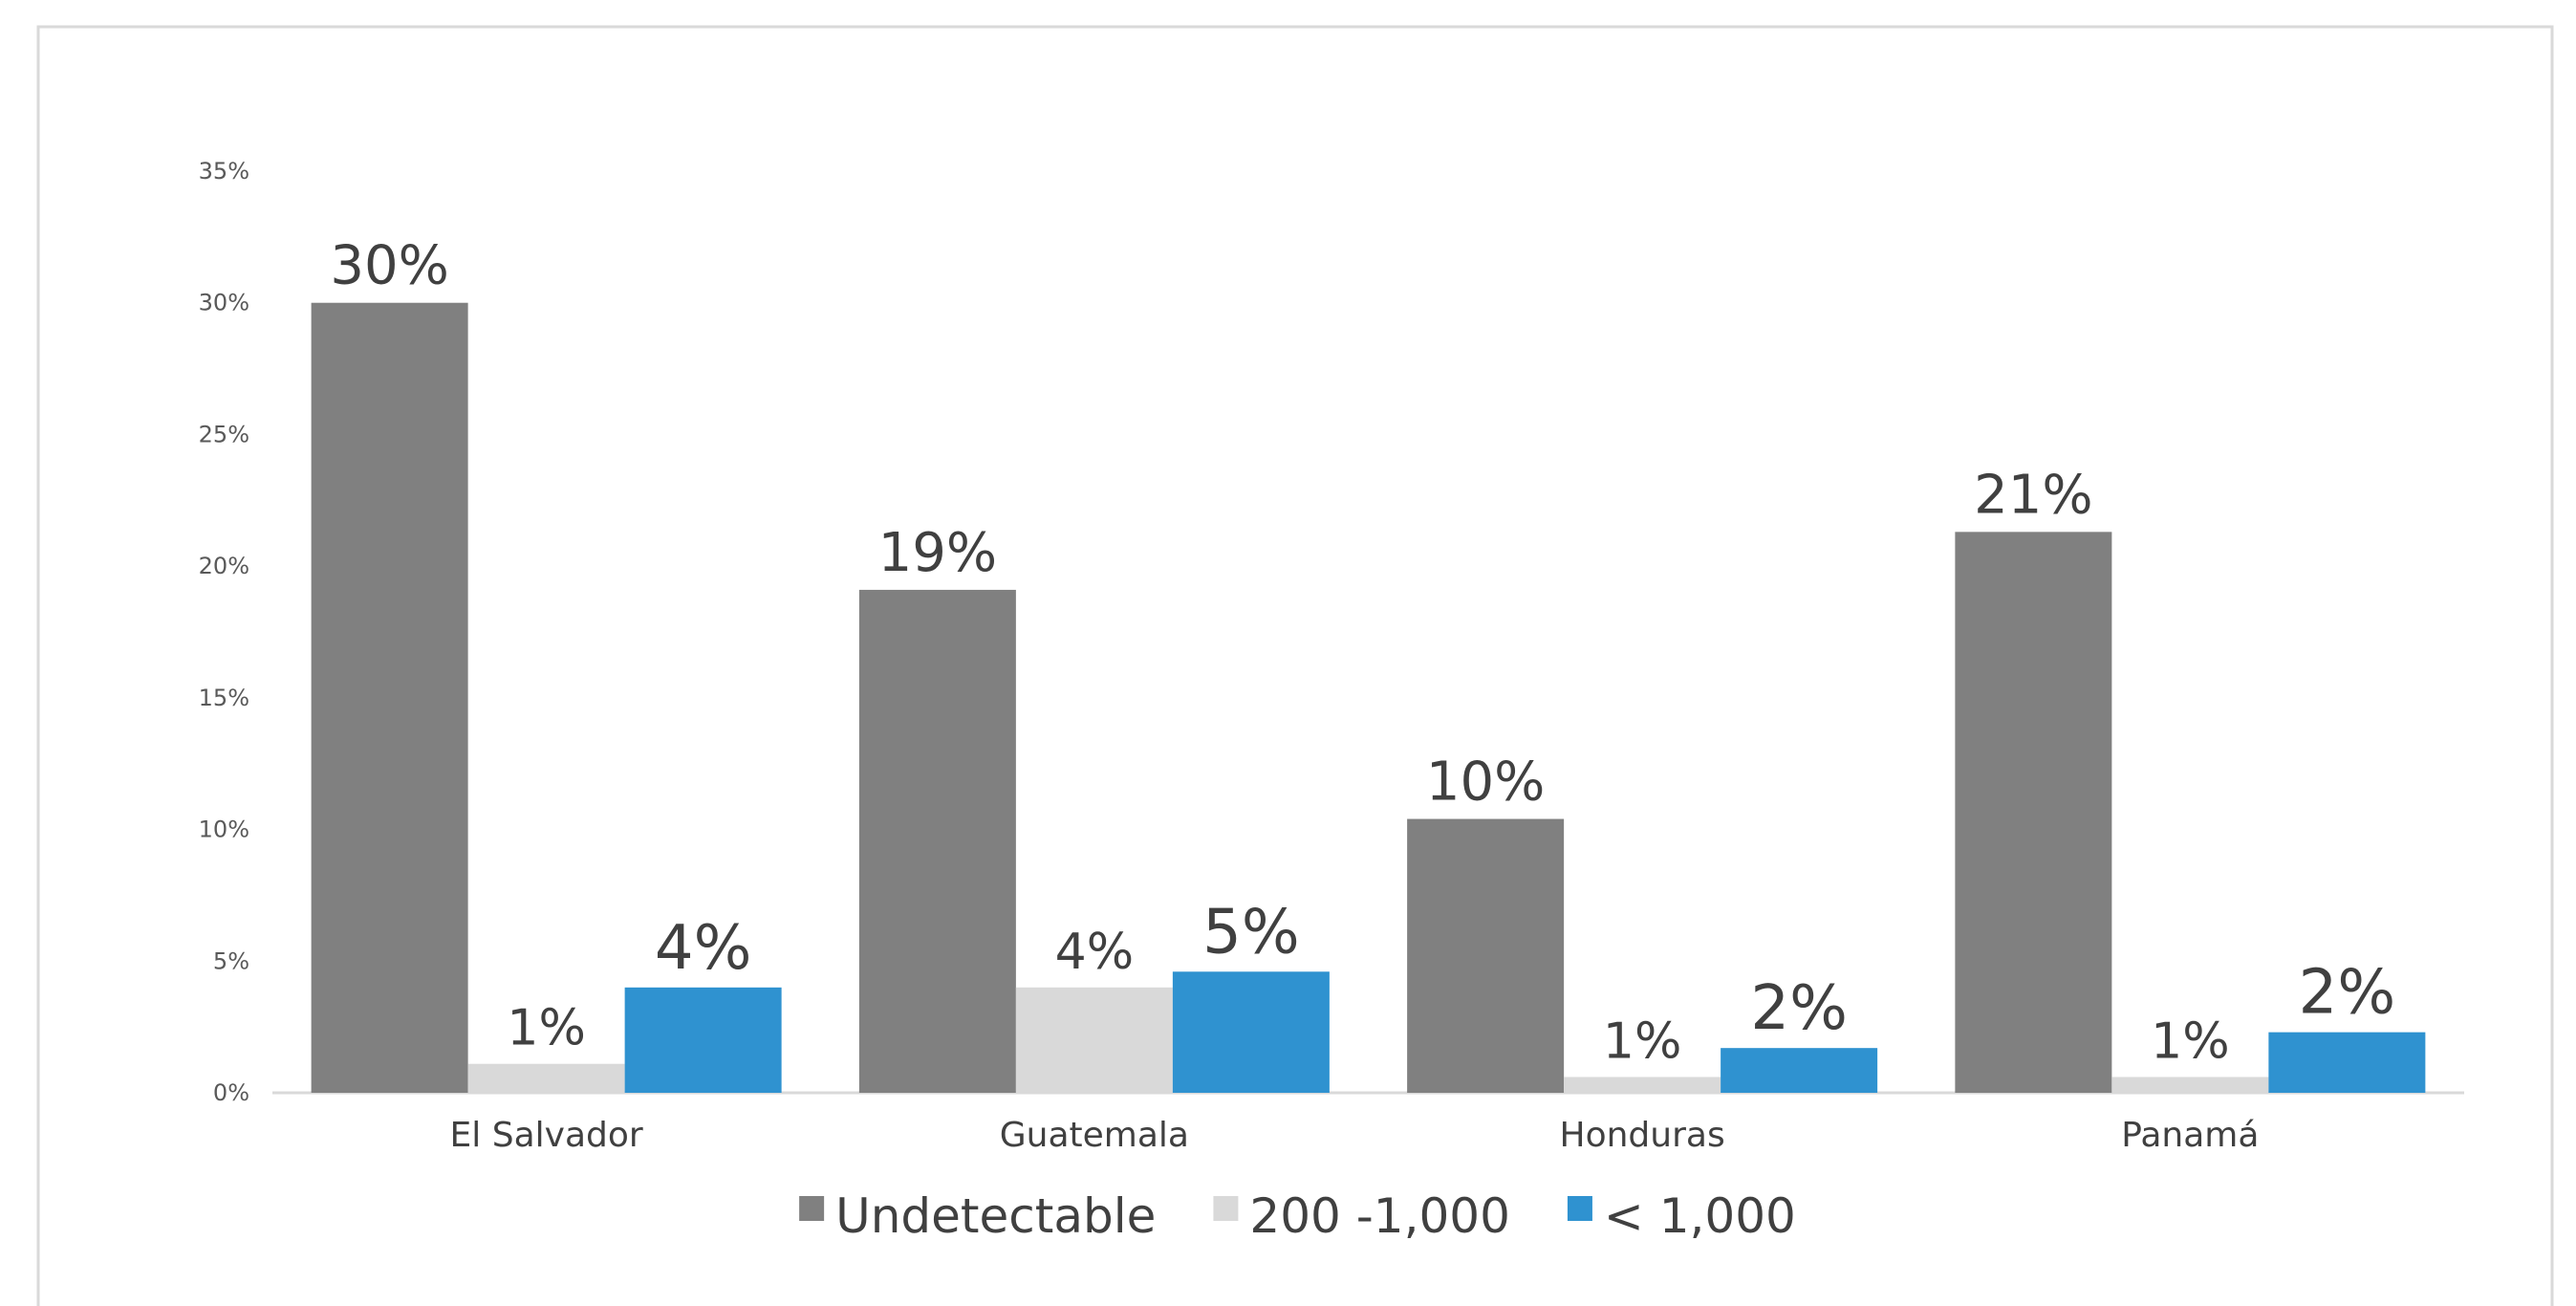 The width and height of the screenshot is (2576, 1306). Describe the element at coordinates (2190, 1135) in the screenshot. I see `x-category-label: Panamá` at that location.